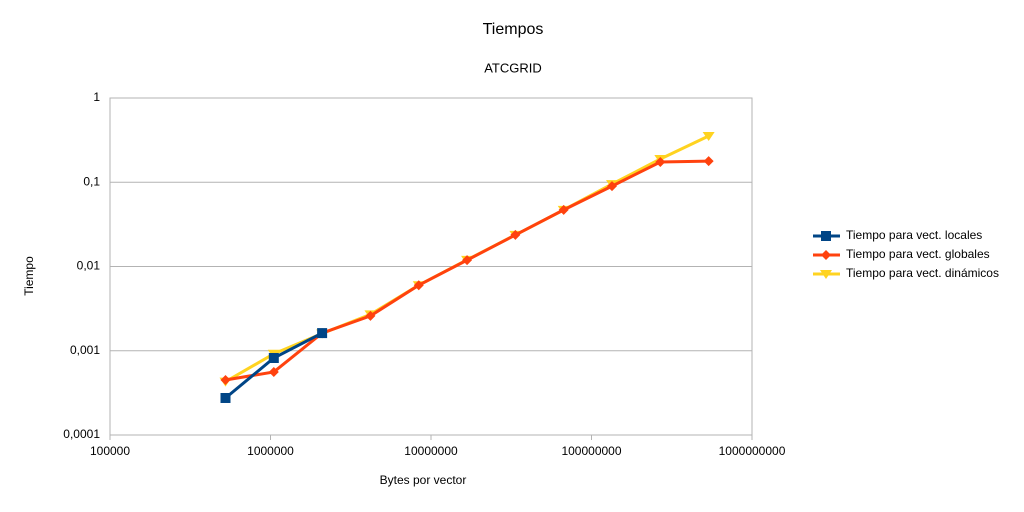  I want to click on legend-label: Tiempo para vect. dinámicos, so click(922, 273).